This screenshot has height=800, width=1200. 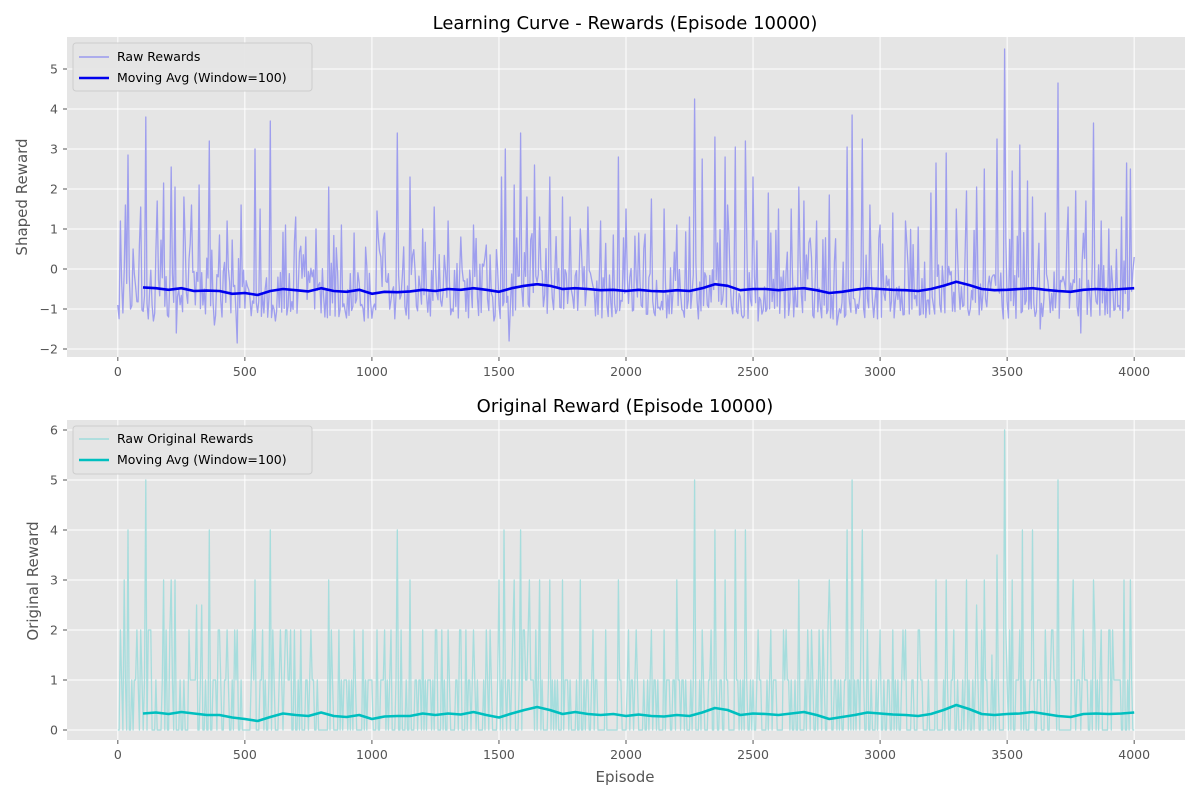 I want to click on y-tick-label: 6, so click(x=54, y=430).